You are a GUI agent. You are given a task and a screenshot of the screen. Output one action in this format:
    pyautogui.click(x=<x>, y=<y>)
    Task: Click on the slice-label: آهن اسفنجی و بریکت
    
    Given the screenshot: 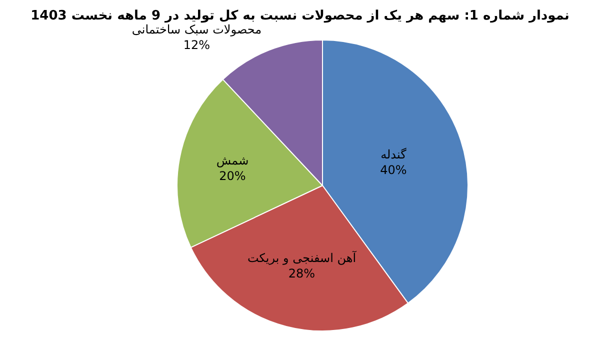 What is the action you would take?
    pyautogui.click(x=302, y=257)
    